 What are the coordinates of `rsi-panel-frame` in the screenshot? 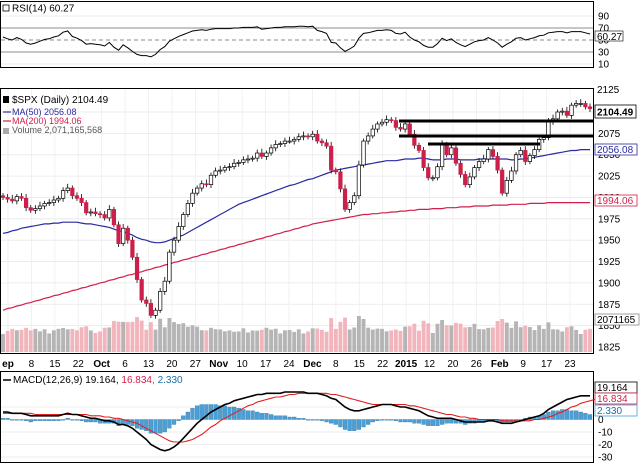 It's located at (297, 34).